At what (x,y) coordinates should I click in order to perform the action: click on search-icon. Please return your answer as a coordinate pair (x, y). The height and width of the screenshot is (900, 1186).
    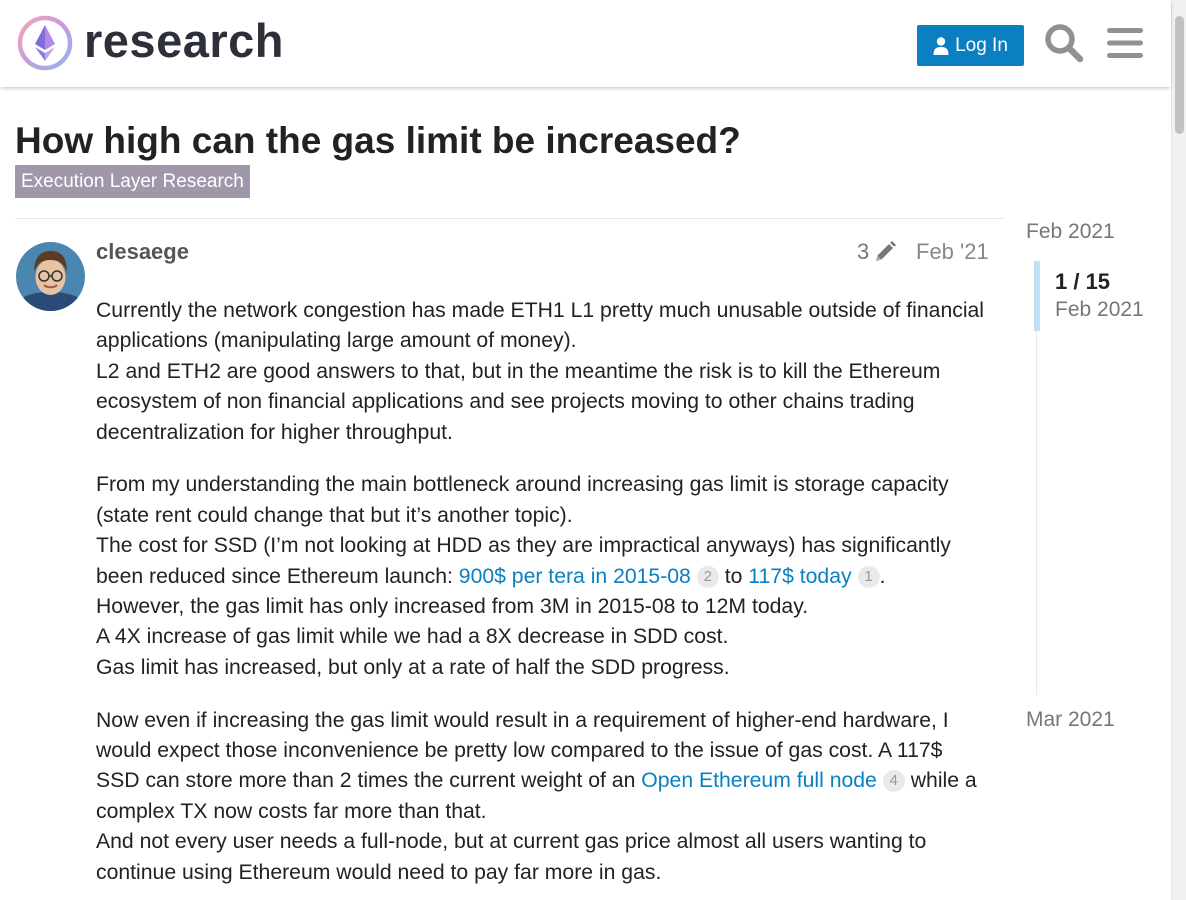
    Looking at the image, I should click on (1064, 43).